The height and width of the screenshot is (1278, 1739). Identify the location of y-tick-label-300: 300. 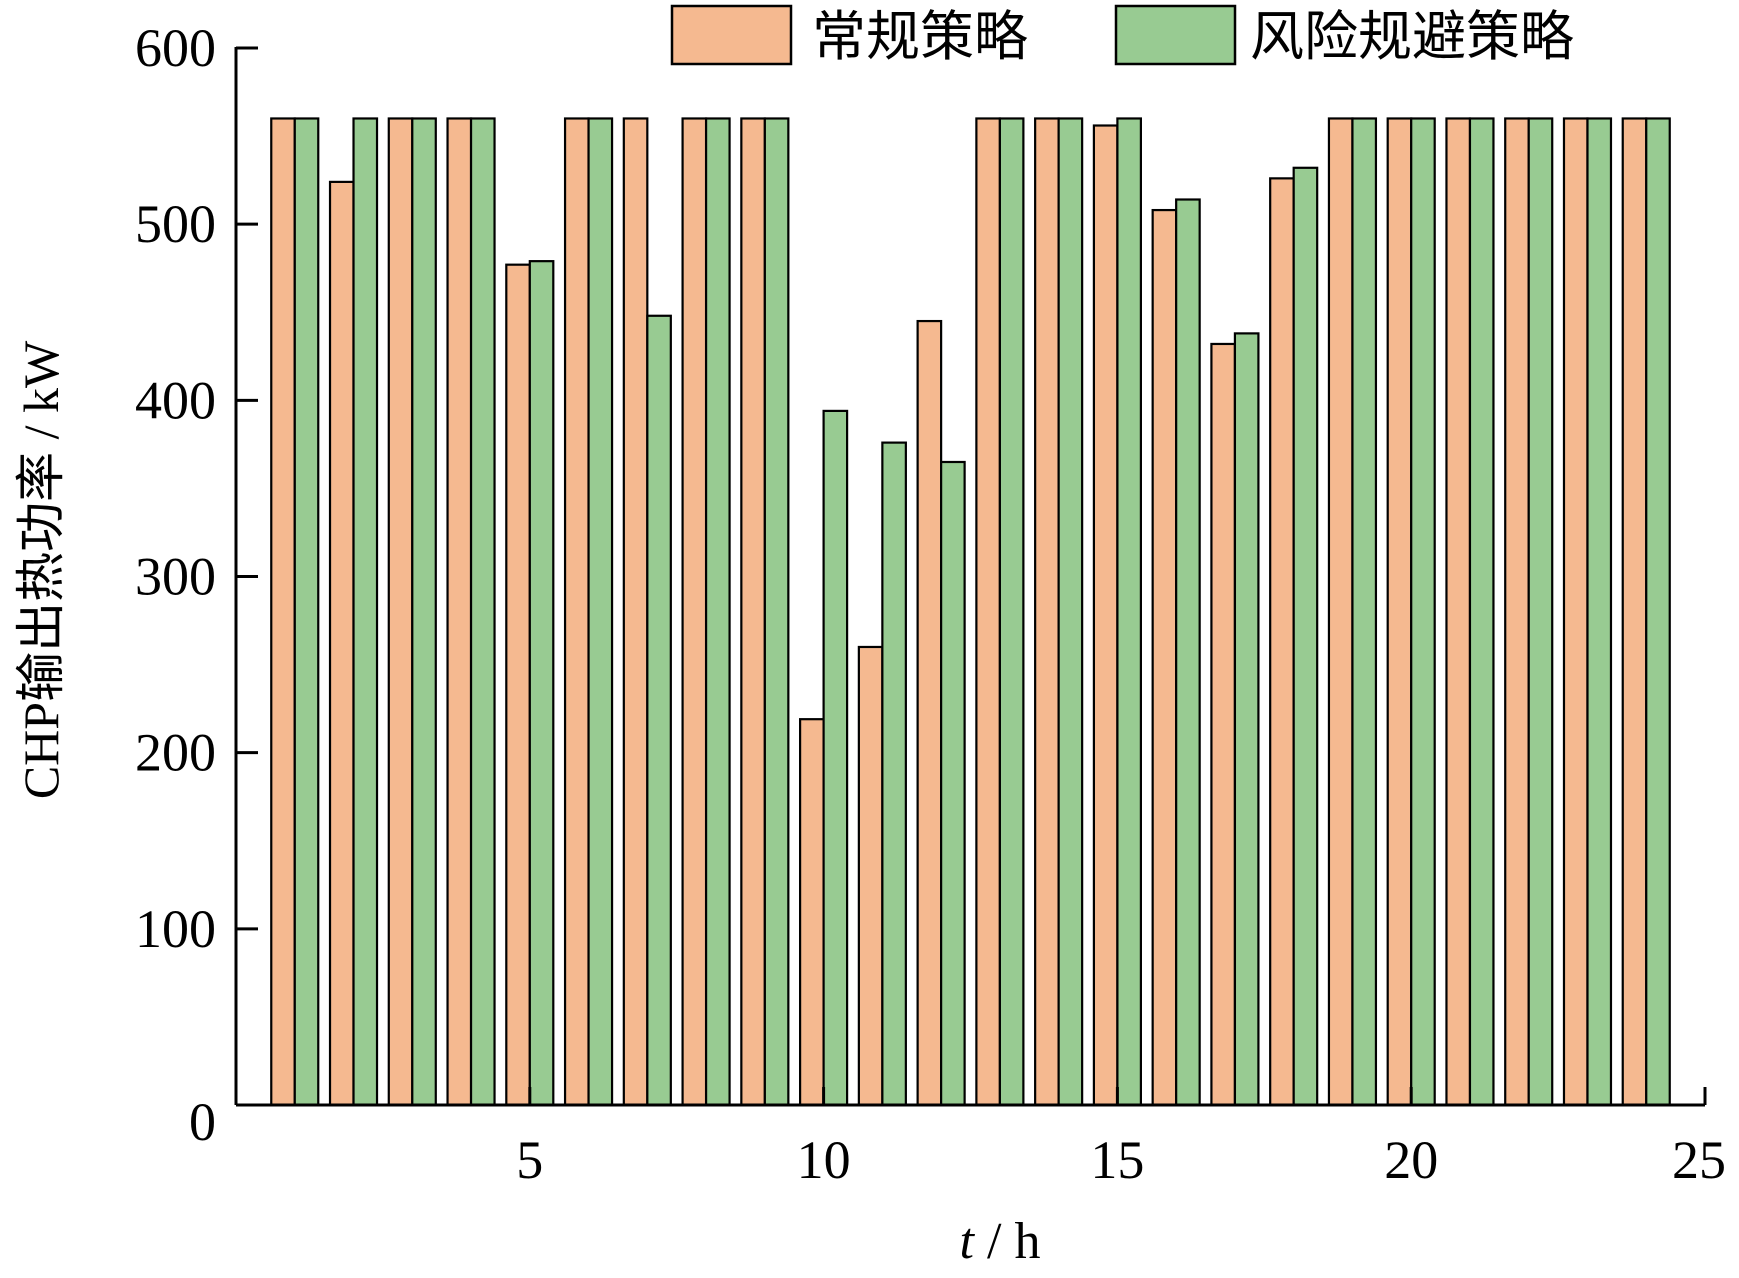
(175, 577).